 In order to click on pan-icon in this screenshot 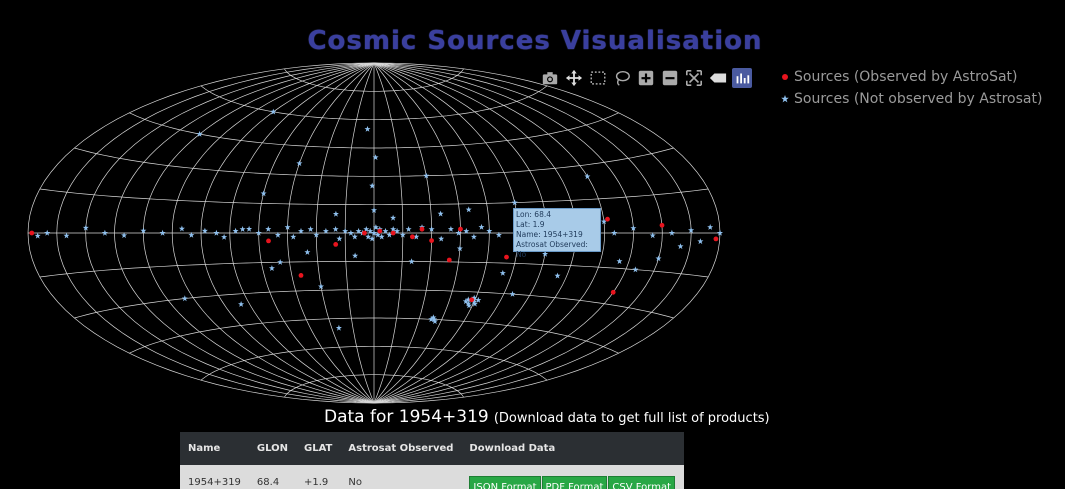, I will do `click(574, 78)`.